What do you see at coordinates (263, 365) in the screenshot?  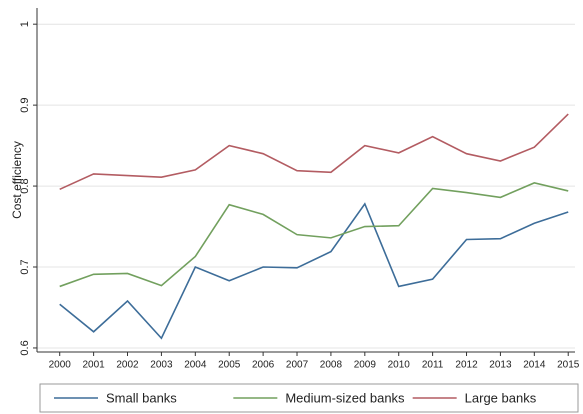 I see `x-tick-label: 2006` at bounding box center [263, 365].